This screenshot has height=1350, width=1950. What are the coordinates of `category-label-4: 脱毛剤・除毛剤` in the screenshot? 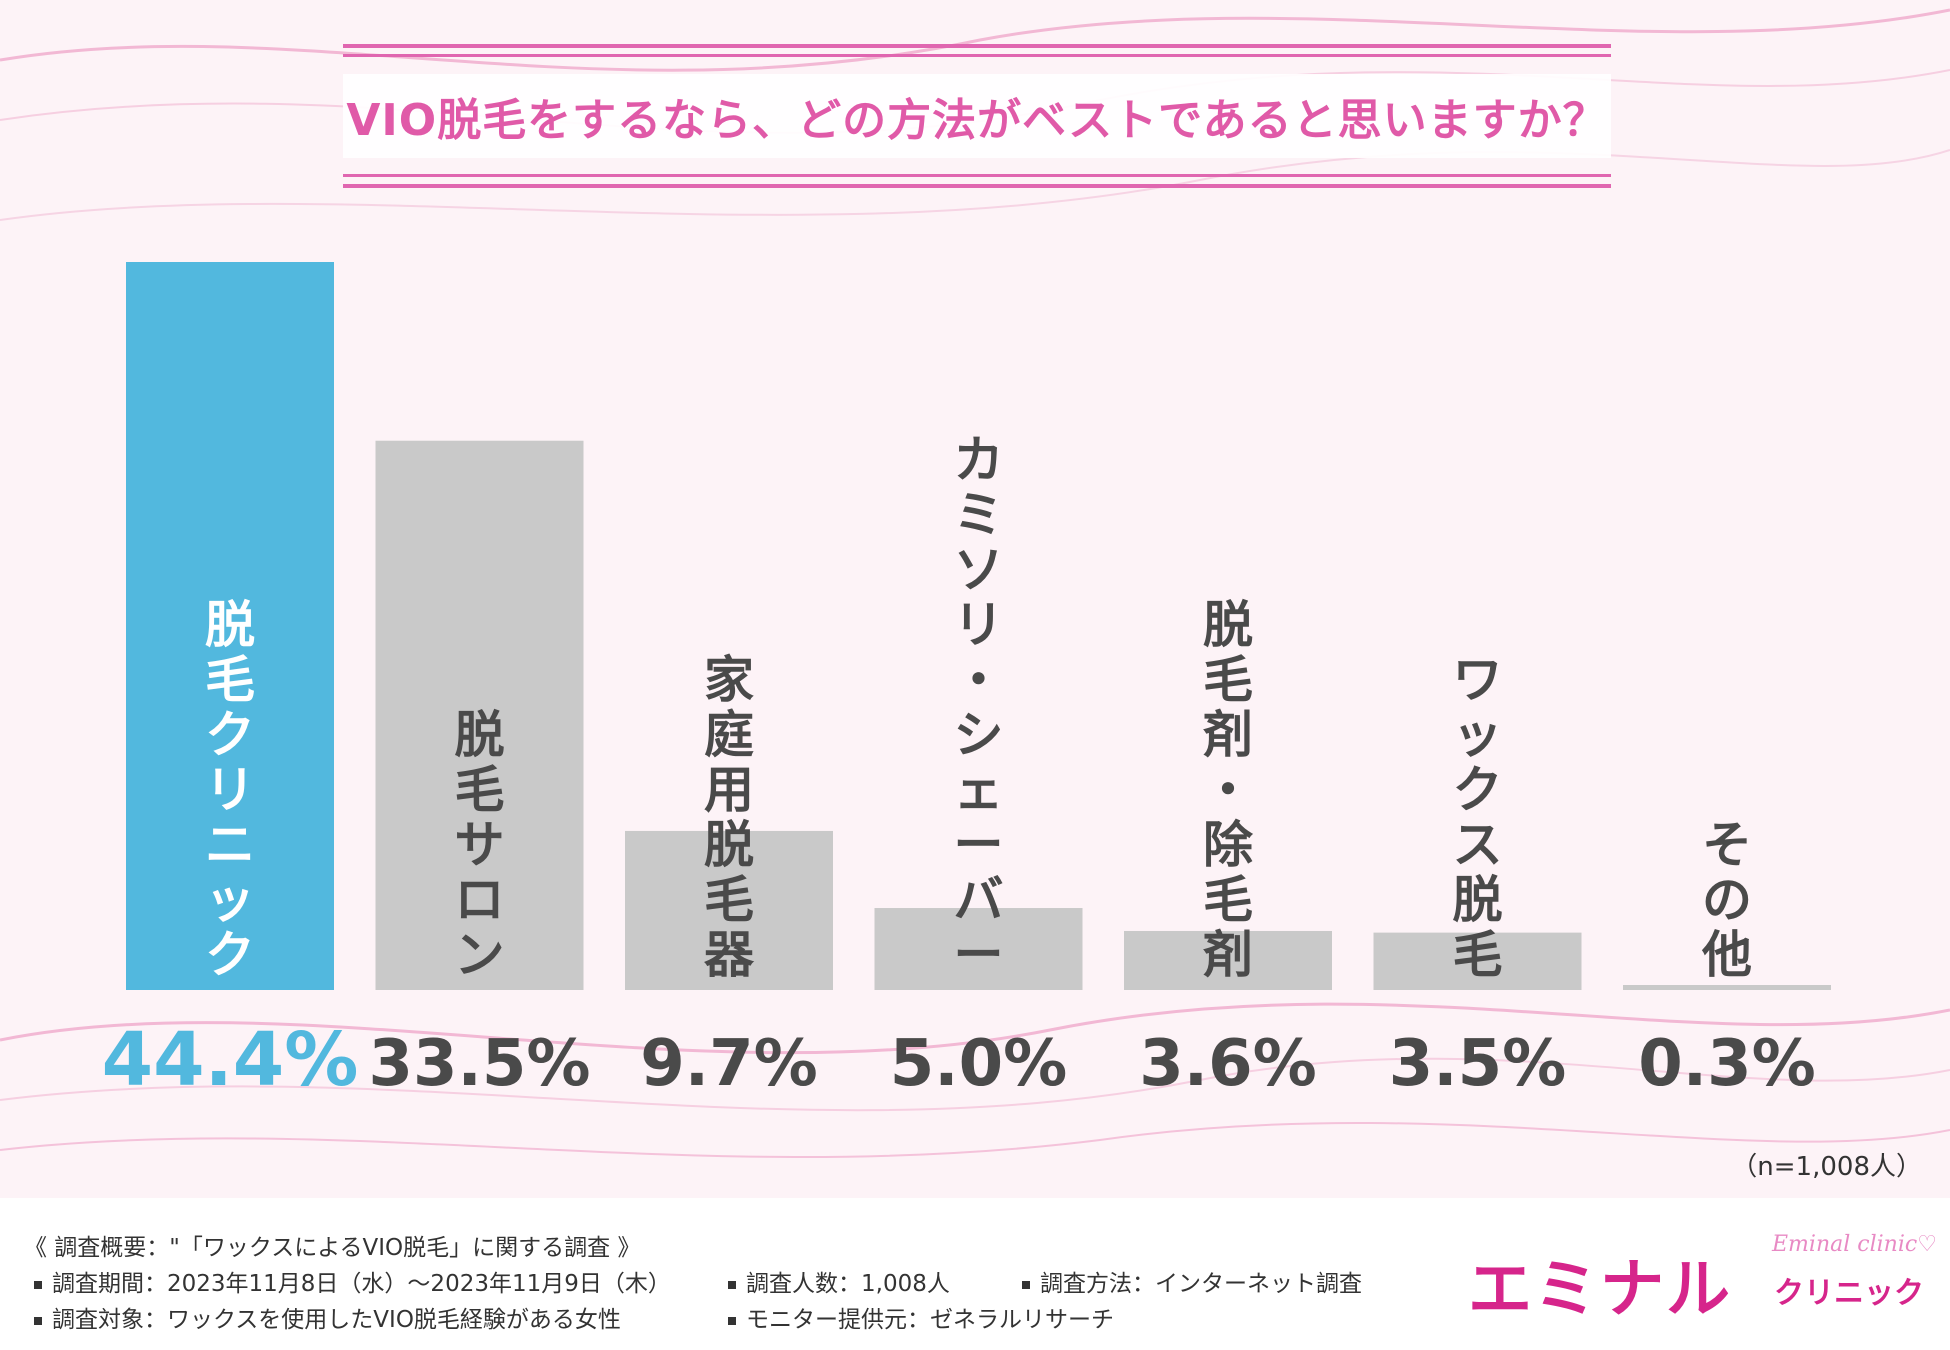 It's located at (1228, 790).